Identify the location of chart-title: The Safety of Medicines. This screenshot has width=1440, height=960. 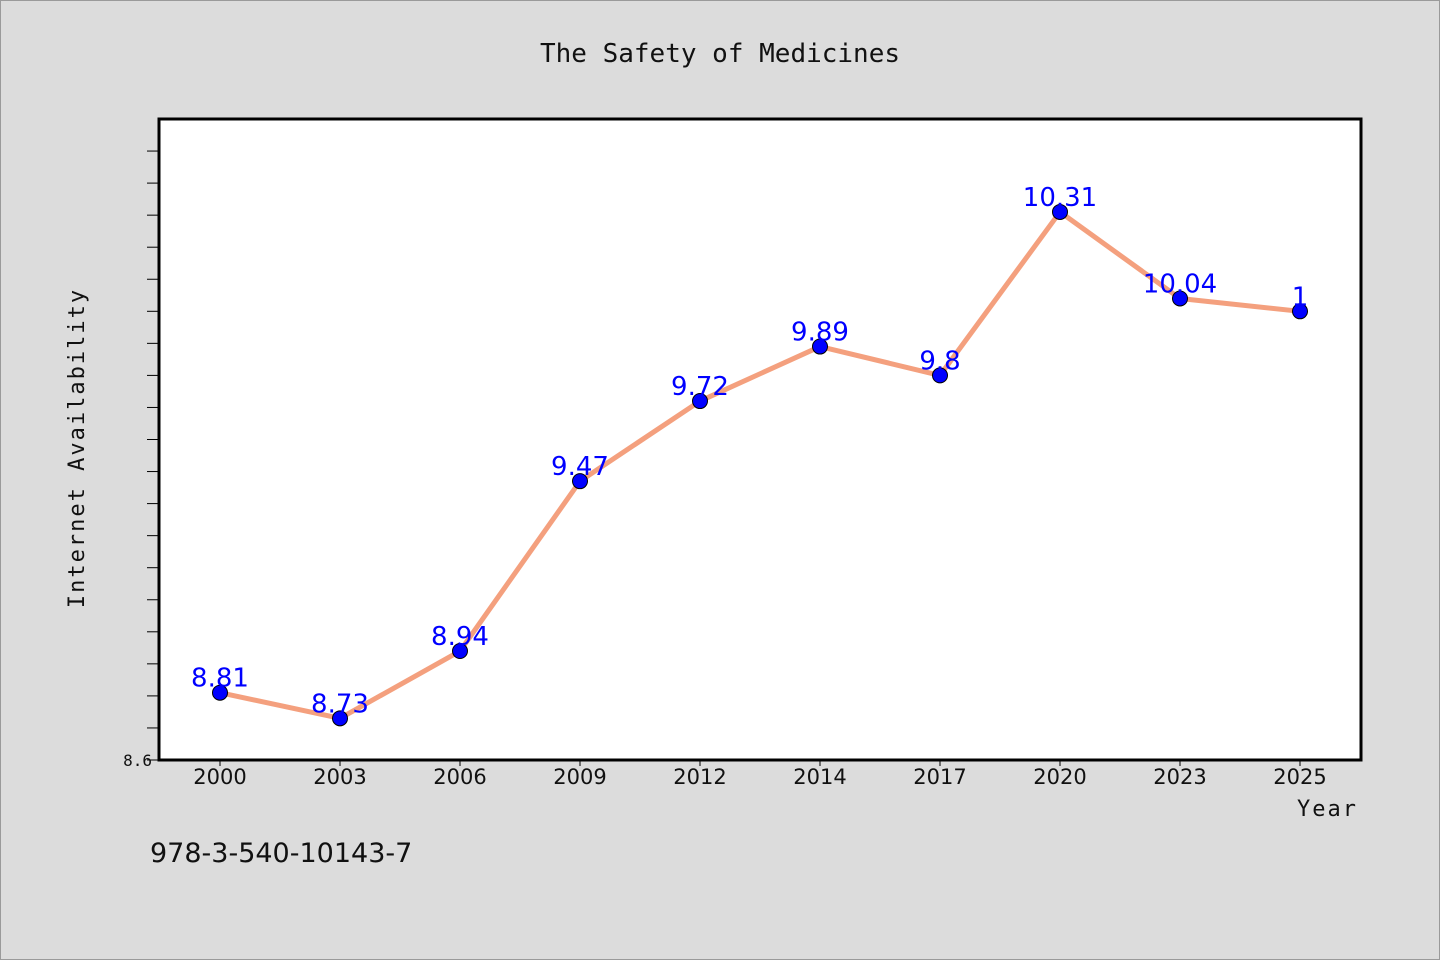
(720, 54).